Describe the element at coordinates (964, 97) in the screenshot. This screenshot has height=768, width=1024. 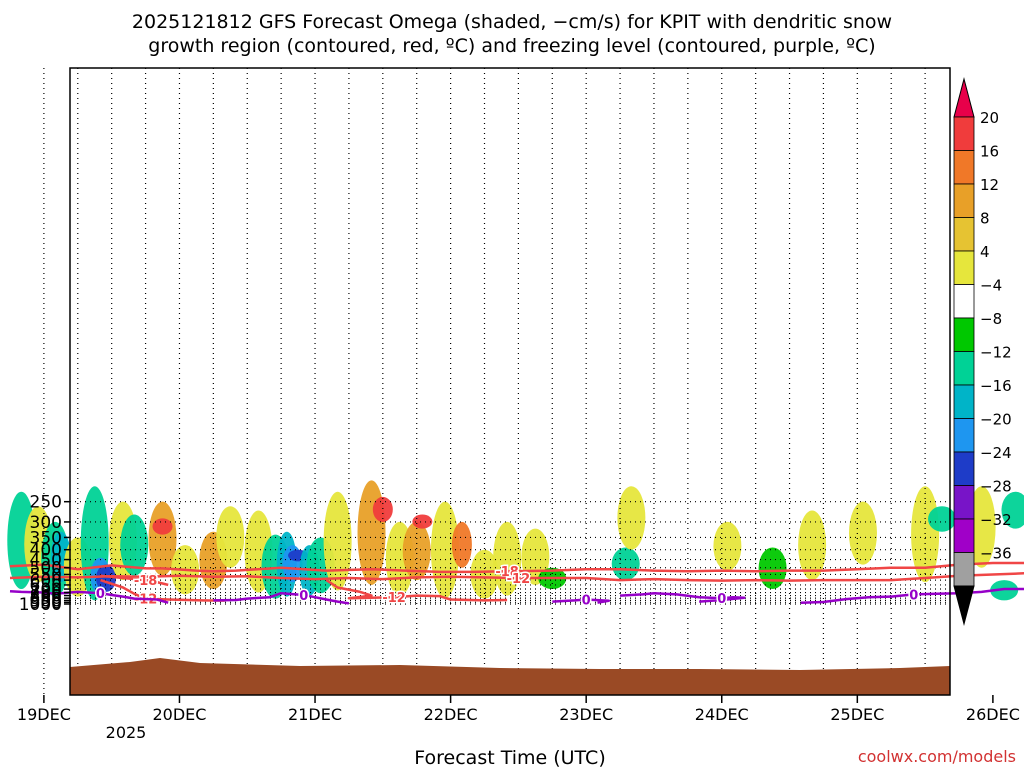
I see `colorbar-top-arrow` at that location.